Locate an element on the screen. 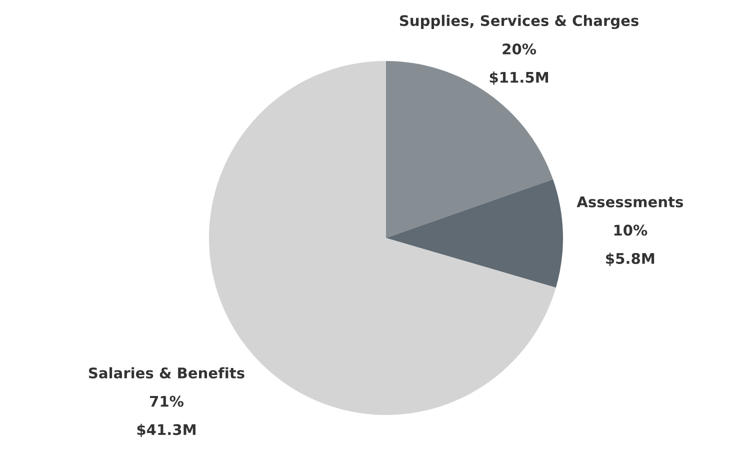 The width and height of the screenshot is (744, 454). text: 20% is located at coordinates (519, 48).